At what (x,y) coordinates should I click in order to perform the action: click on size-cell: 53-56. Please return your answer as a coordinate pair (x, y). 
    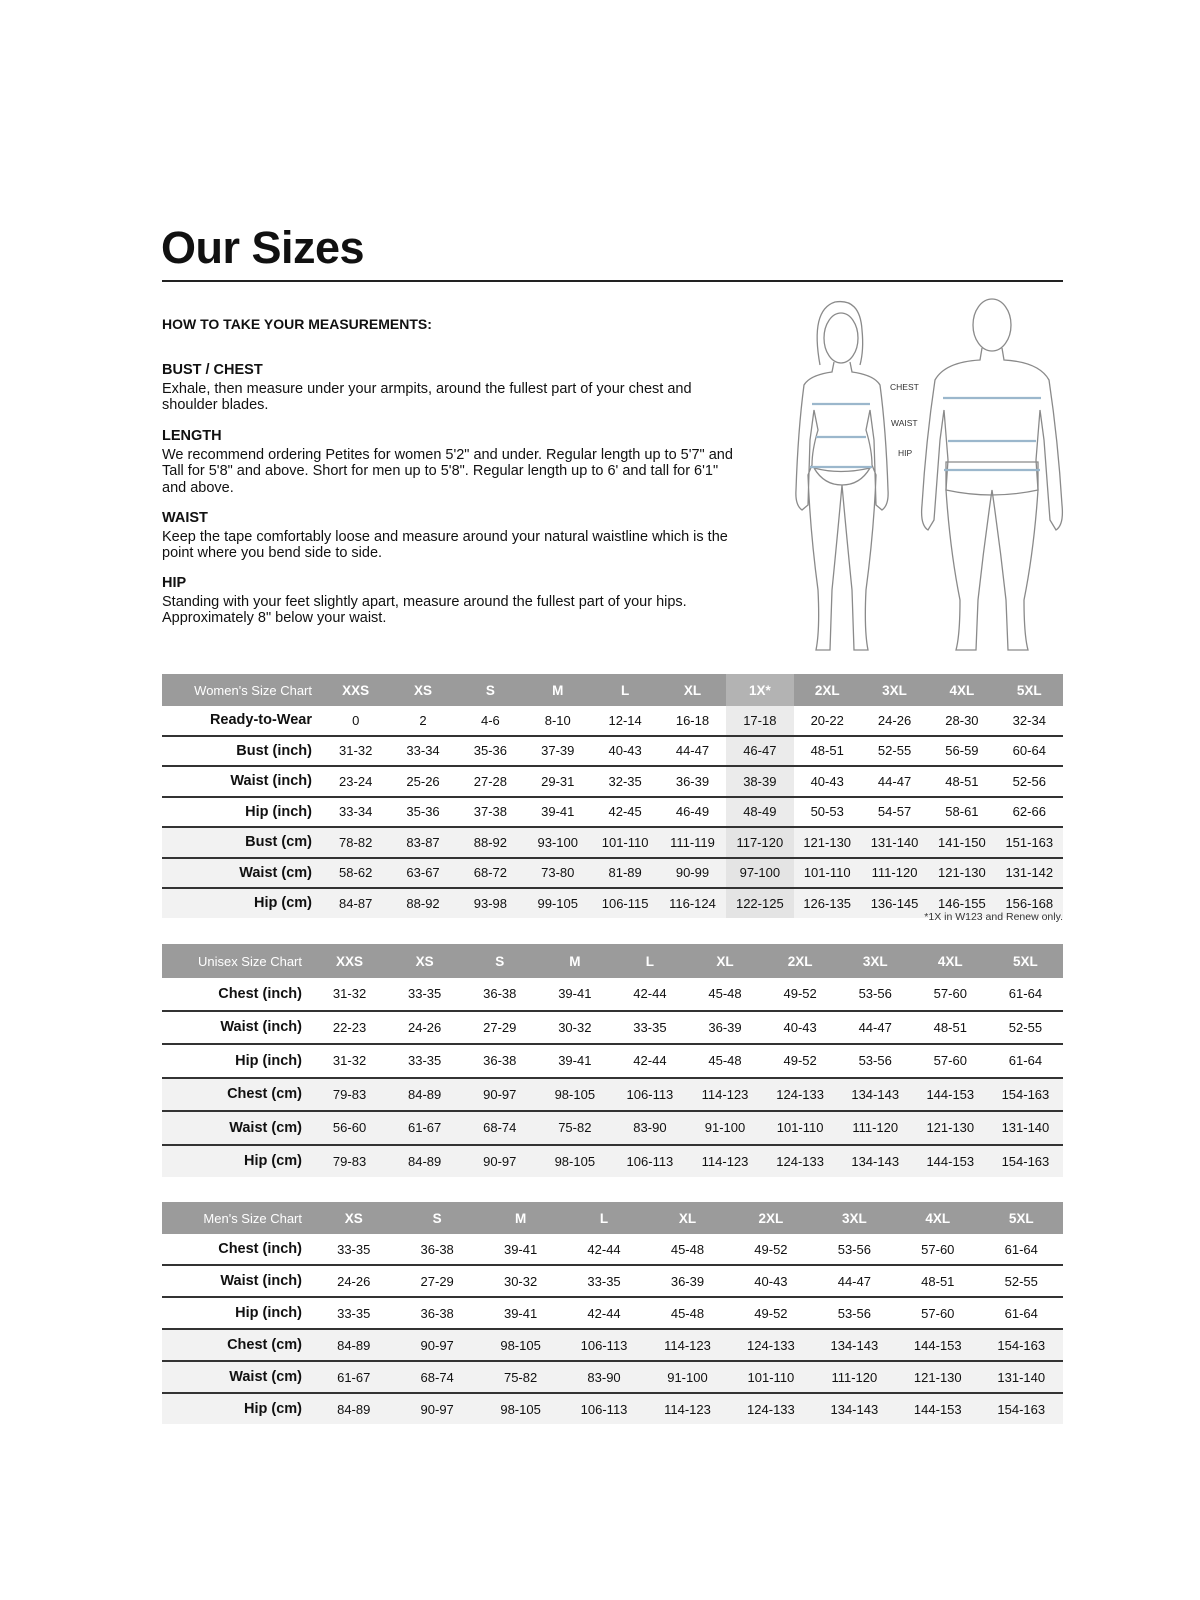
    Looking at the image, I should click on (854, 1250).